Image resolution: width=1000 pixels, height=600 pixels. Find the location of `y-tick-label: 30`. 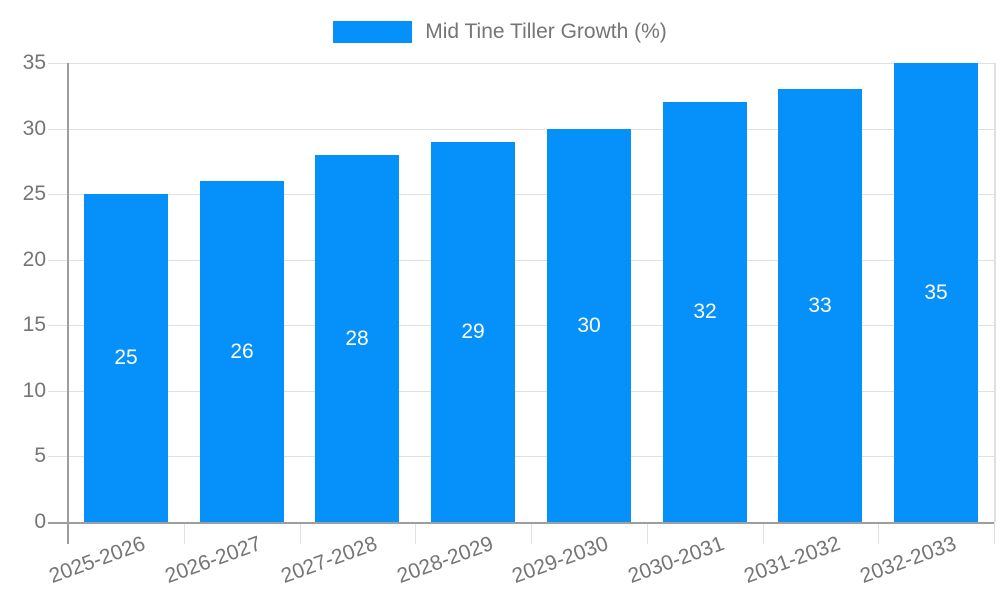

y-tick-label: 30 is located at coordinates (34, 128).